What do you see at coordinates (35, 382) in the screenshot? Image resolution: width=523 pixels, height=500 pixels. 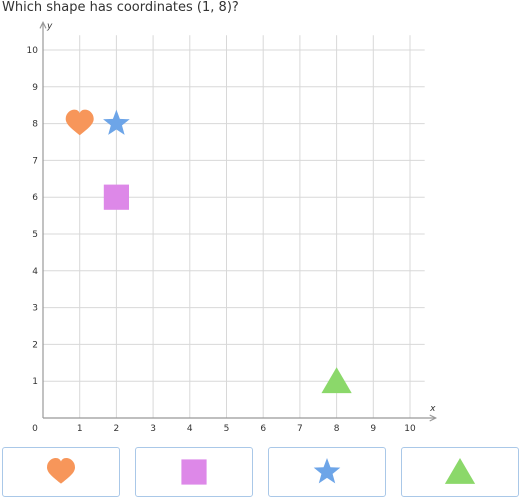 I see `y-tick-label: 1` at bounding box center [35, 382].